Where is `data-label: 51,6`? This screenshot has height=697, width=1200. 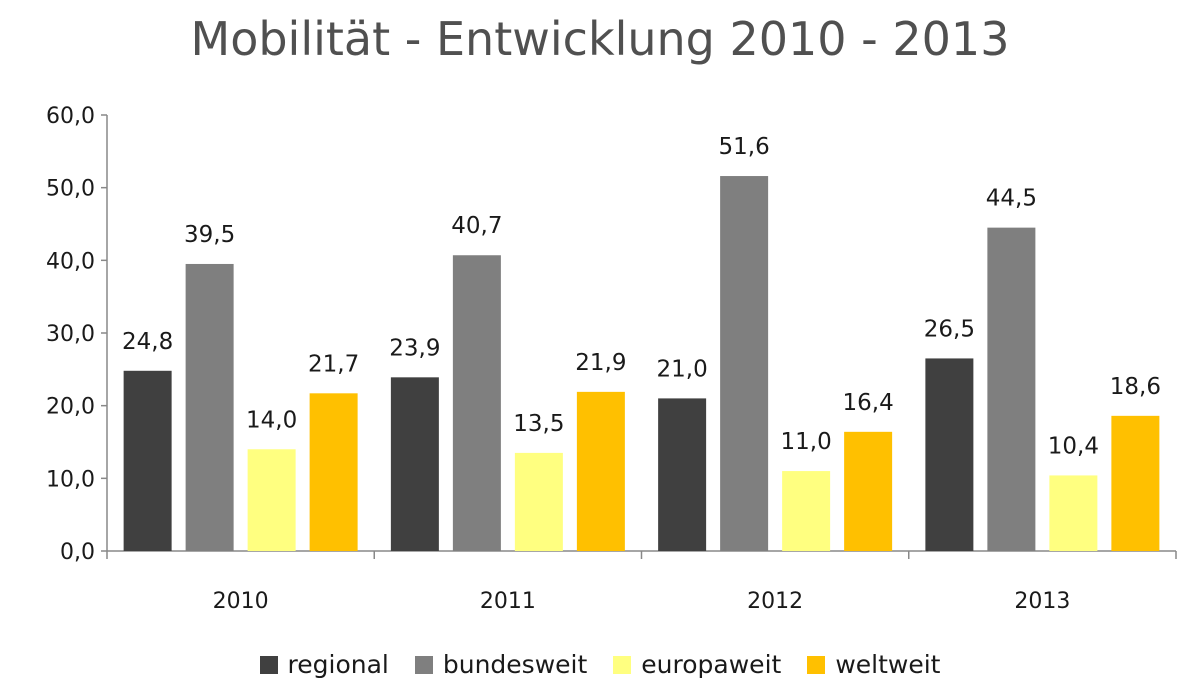
data-label: 51,6 is located at coordinates (744, 147).